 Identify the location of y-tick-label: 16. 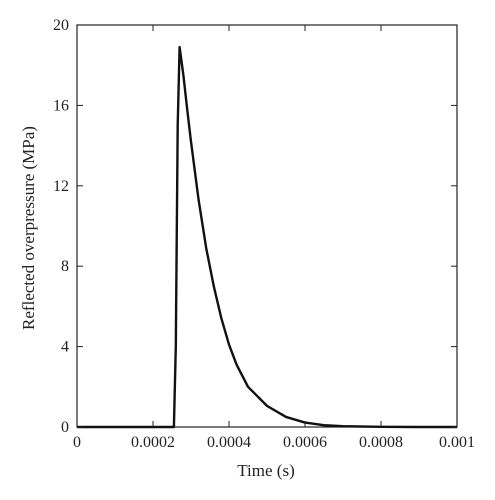
(61, 105).